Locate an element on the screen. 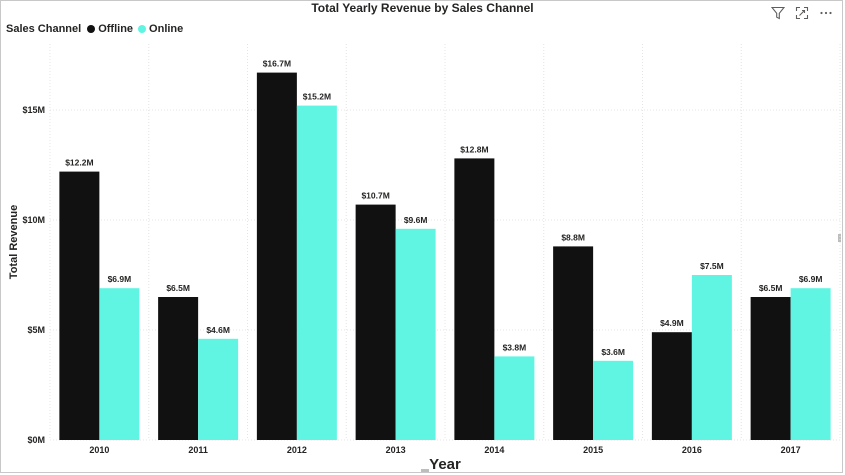 This screenshot has width=845, height=475. bar-online-2015 is located at coordinates (613, 400).